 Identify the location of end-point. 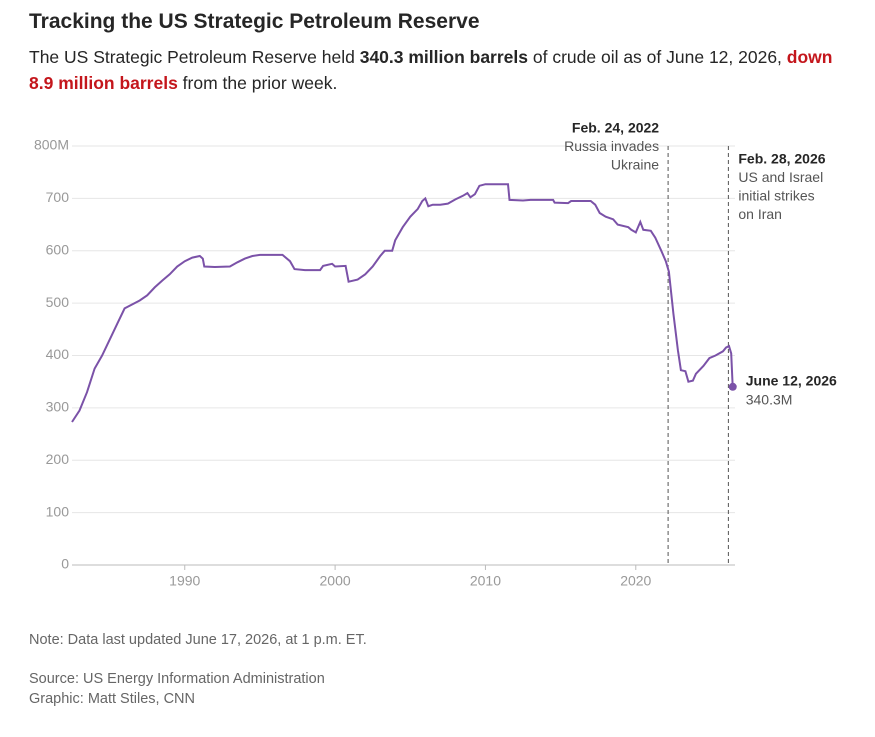
(732, 386).